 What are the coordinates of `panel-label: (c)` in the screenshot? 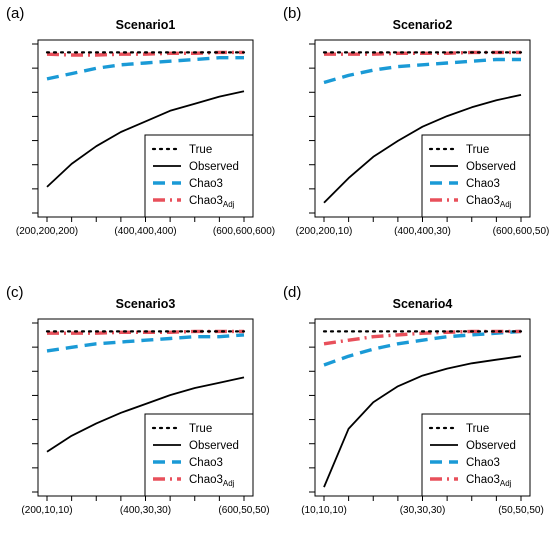 It's located at (15, 292).